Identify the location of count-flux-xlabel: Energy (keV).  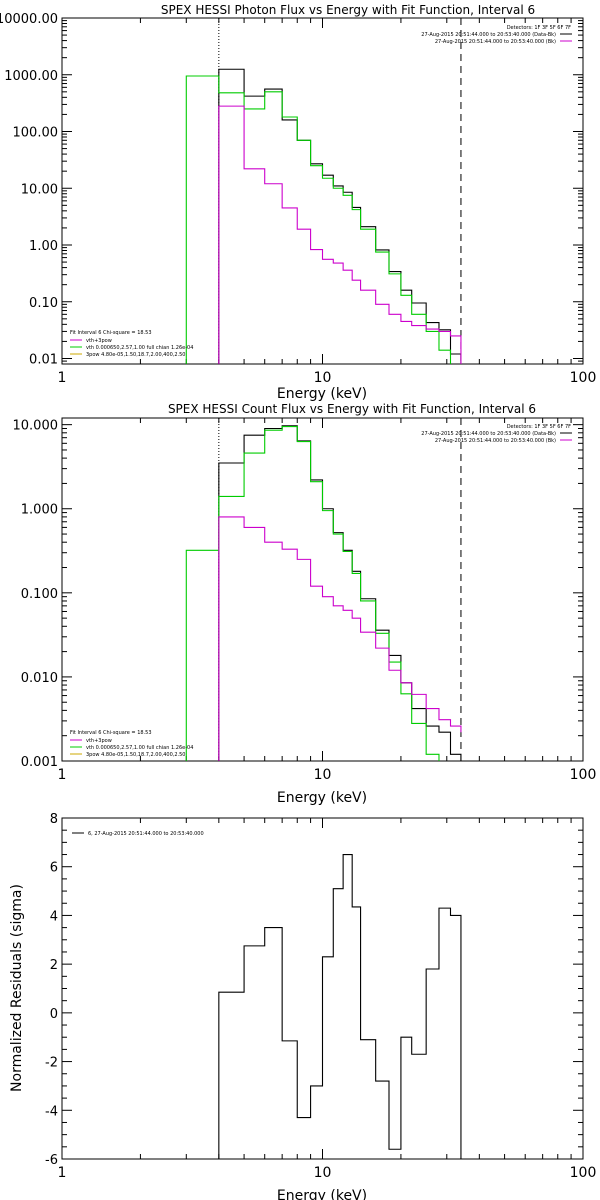
(322, 798).